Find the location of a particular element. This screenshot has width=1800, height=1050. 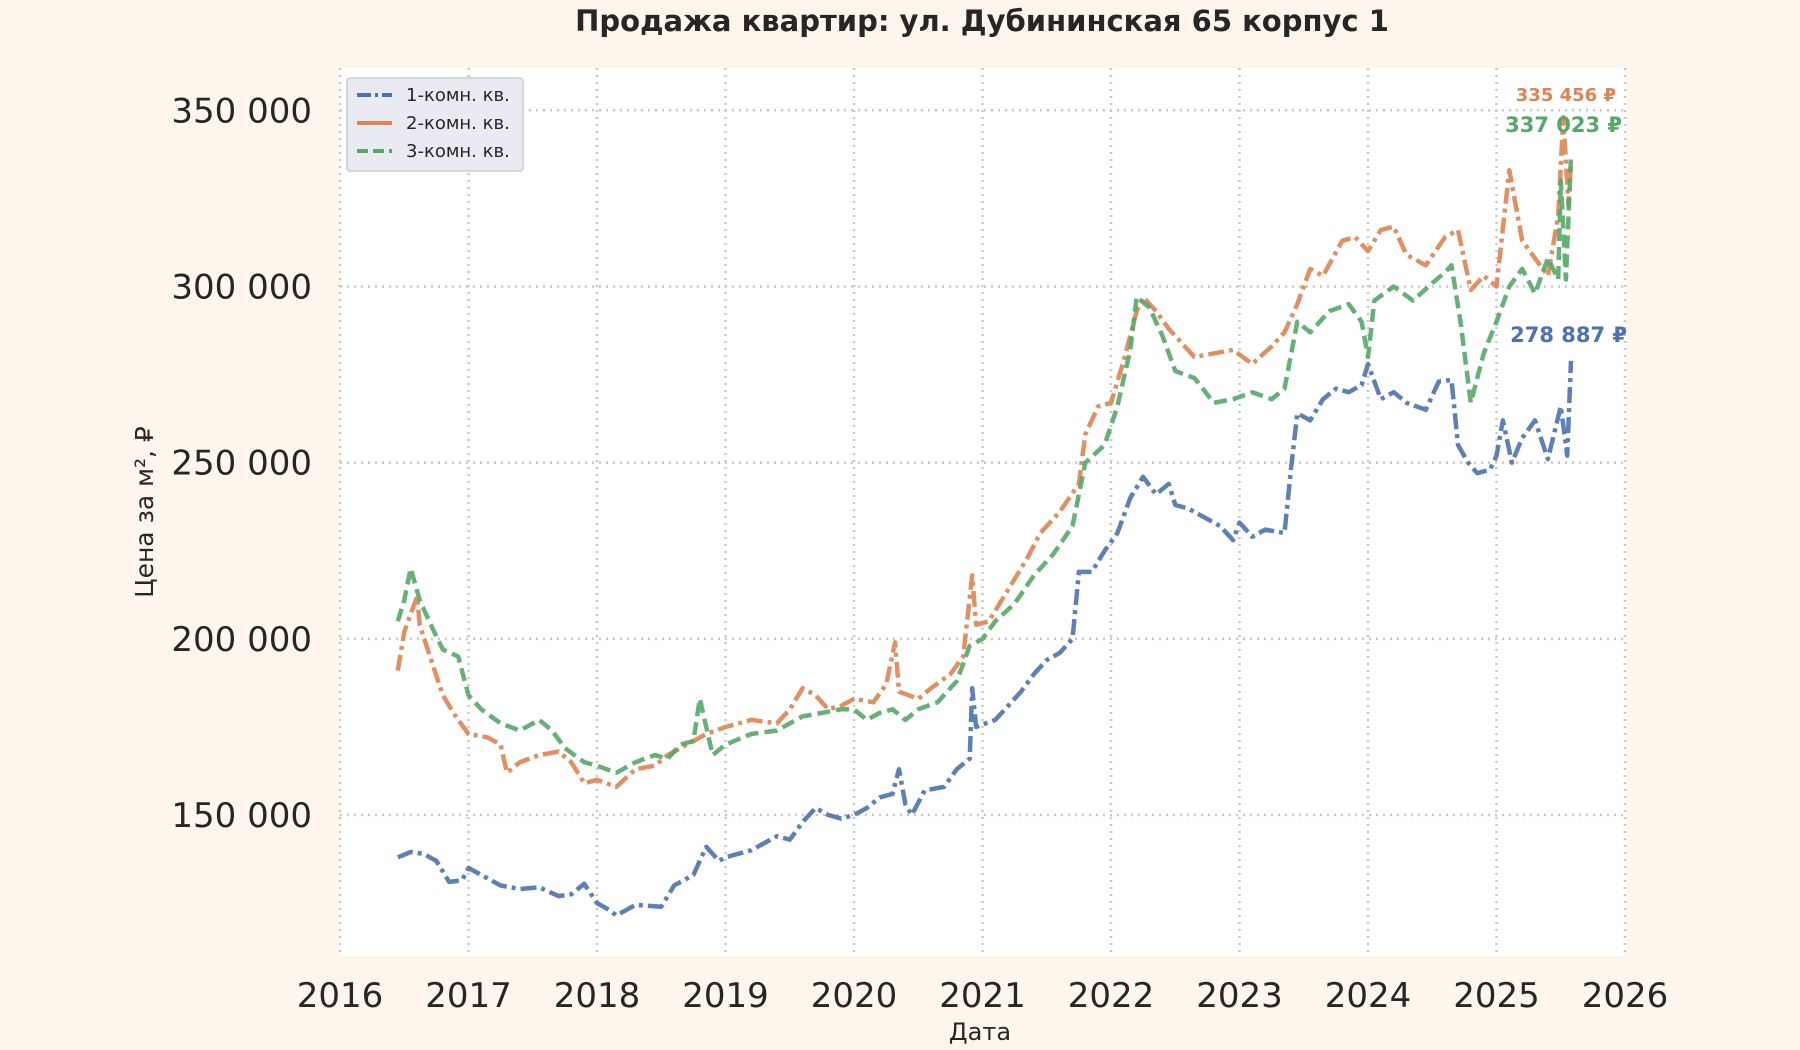

x-tick-label: 2018 is located at coordinates (597, 996).